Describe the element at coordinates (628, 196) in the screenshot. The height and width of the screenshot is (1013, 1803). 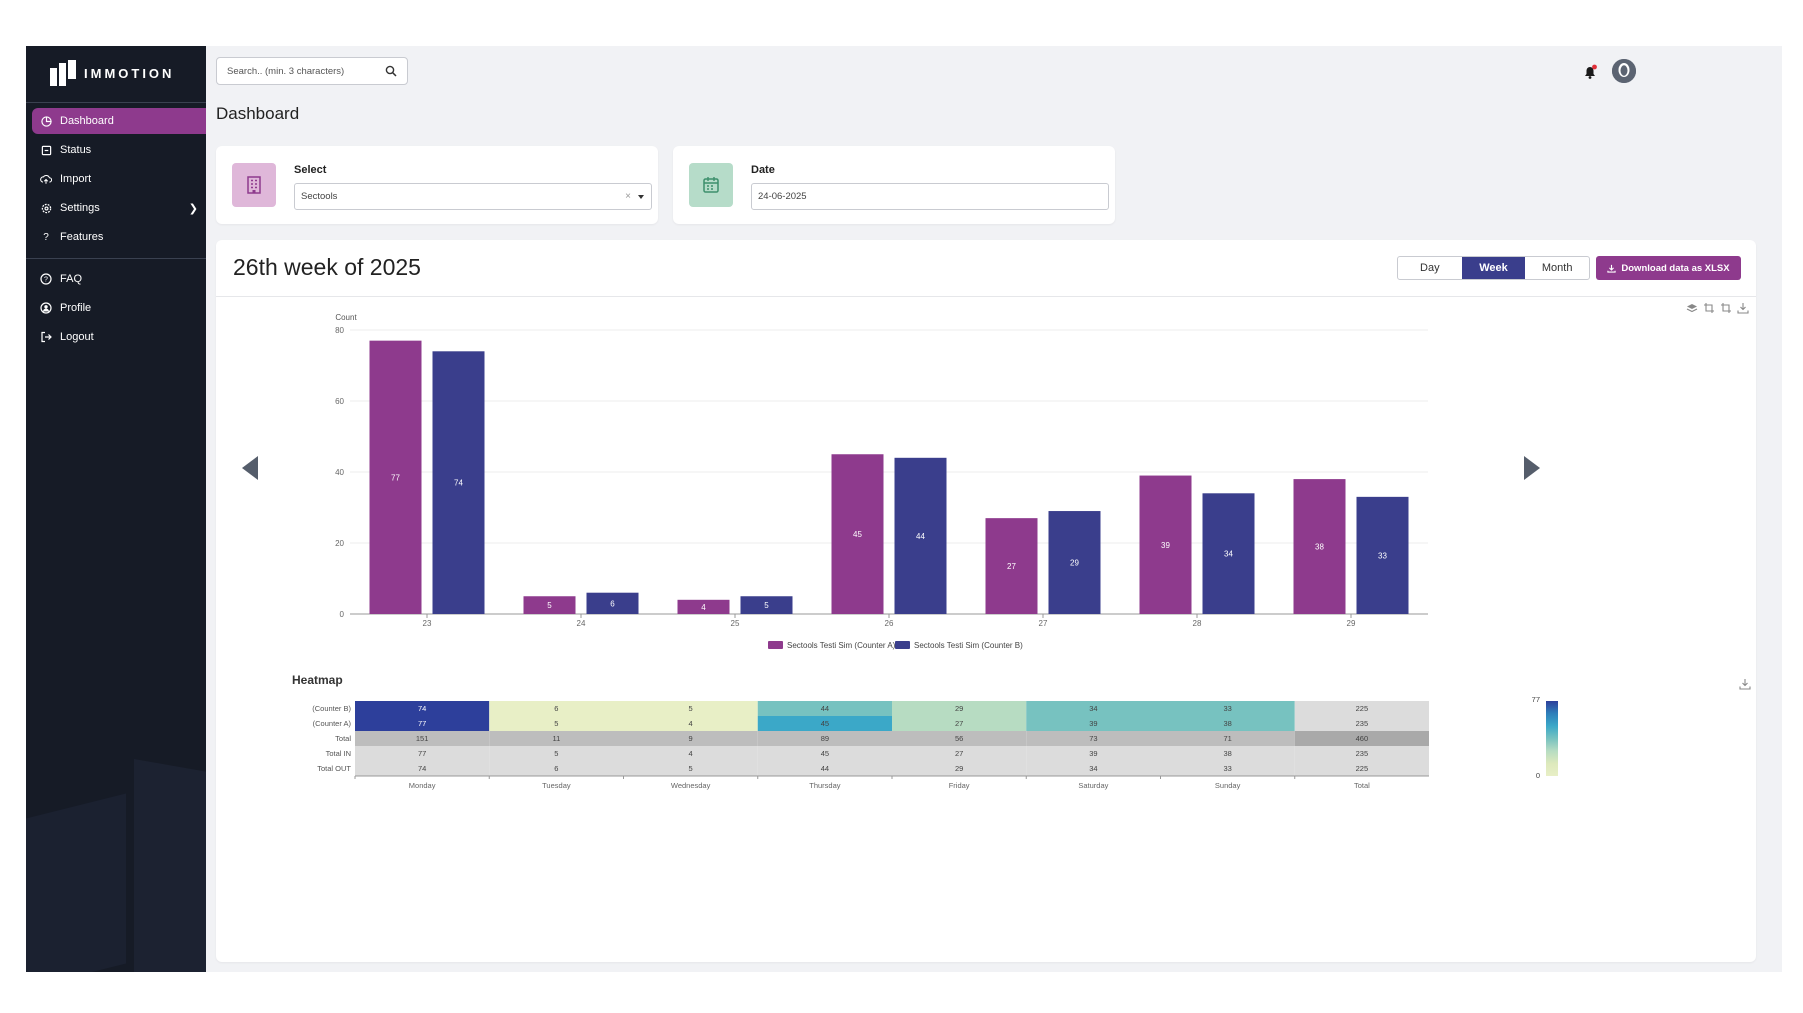
I see `clear-icon: ×` at that location.